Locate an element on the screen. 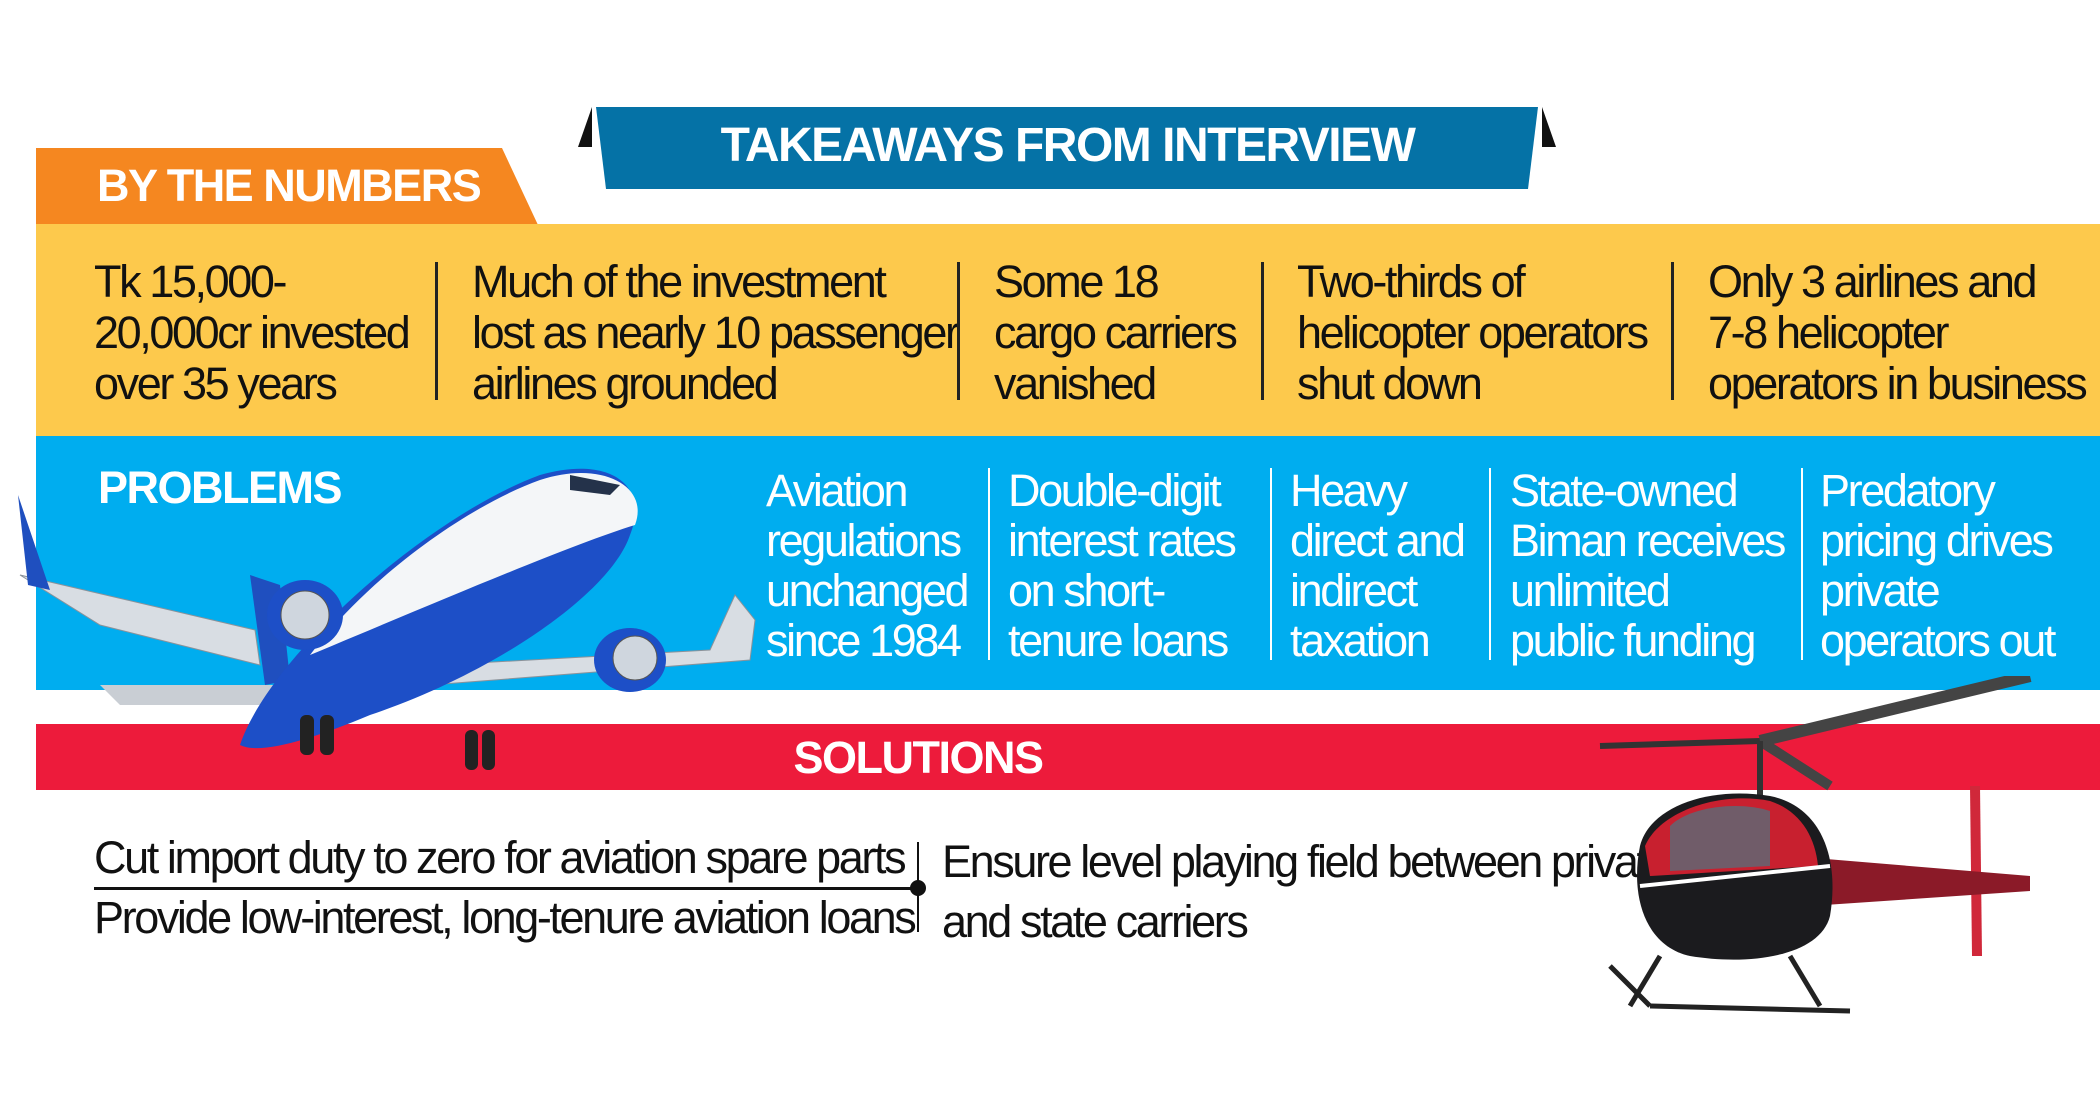  solutions-label: SOLUTIONS is located at coordinates (918, 757).